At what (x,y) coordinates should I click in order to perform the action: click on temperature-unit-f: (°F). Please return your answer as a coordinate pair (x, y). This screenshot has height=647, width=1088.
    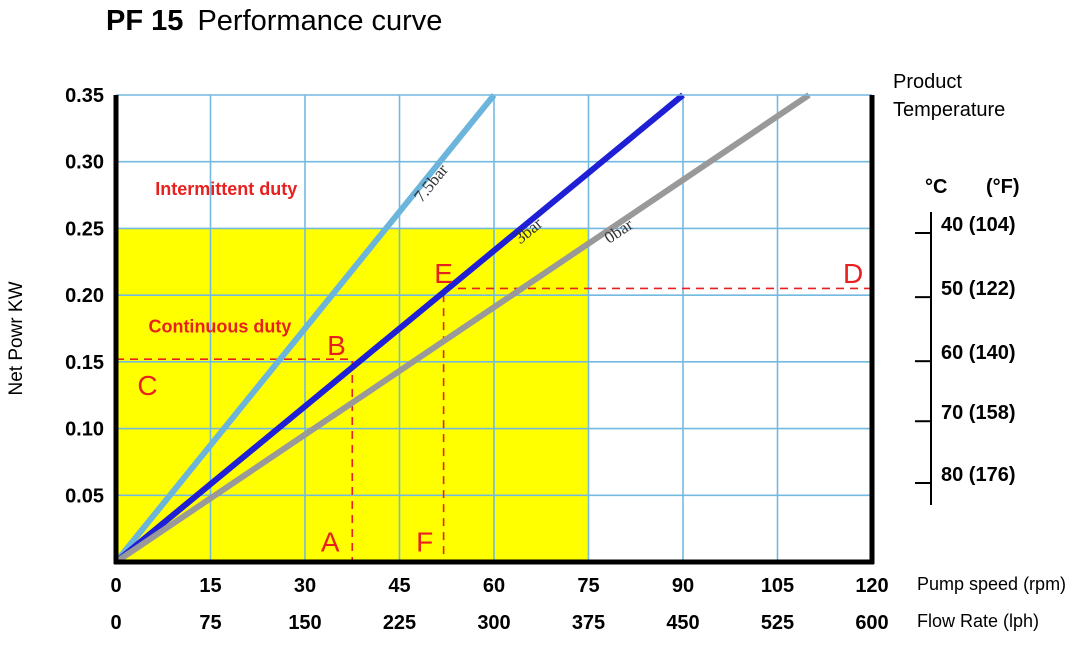
    Looking at the image, I should click on (1003, 187).